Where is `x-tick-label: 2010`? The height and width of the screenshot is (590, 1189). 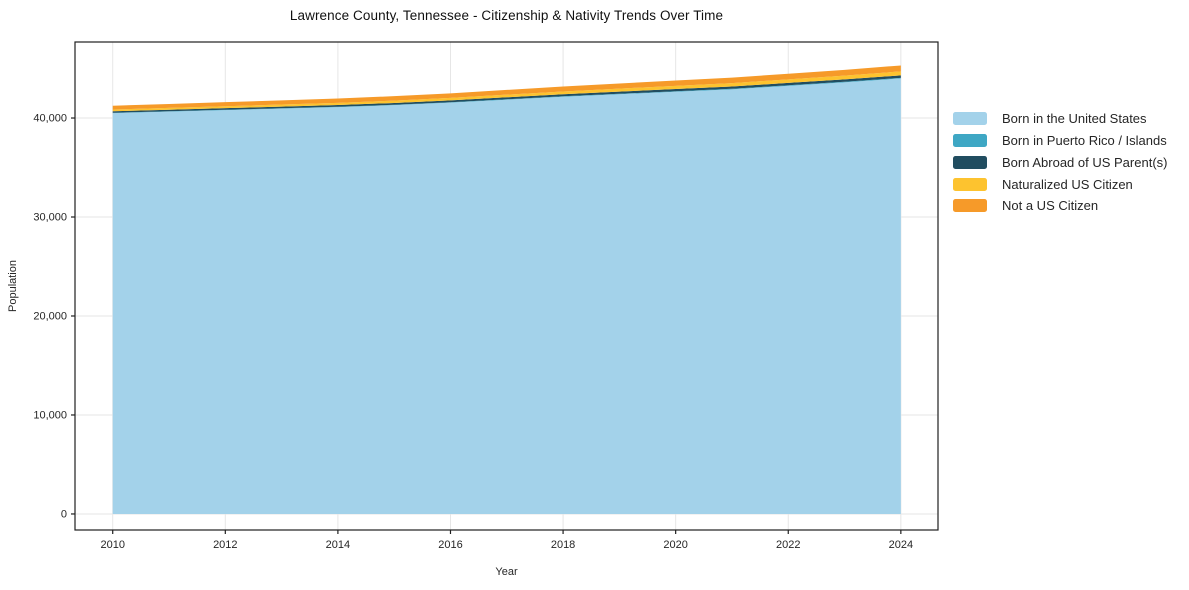 x-tick-label: 2010 is located at coordinates (112, 545).